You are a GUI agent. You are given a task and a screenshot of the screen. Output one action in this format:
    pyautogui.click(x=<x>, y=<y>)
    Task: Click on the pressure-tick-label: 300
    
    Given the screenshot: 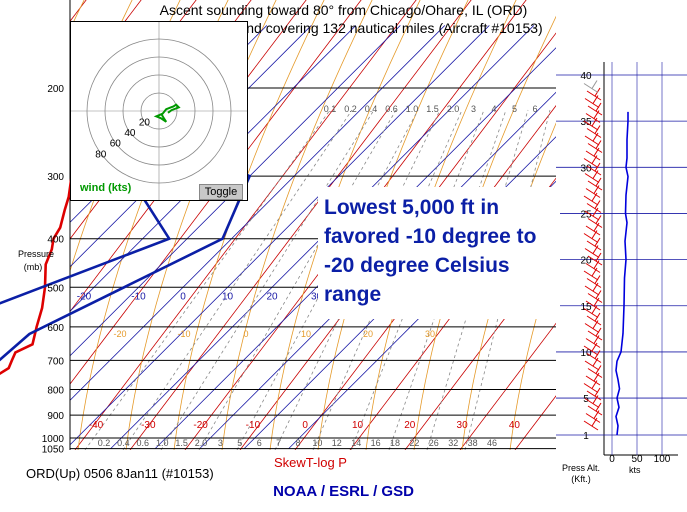 What is the action you would take?
    pyautogui.click(x=55, y=177)
    